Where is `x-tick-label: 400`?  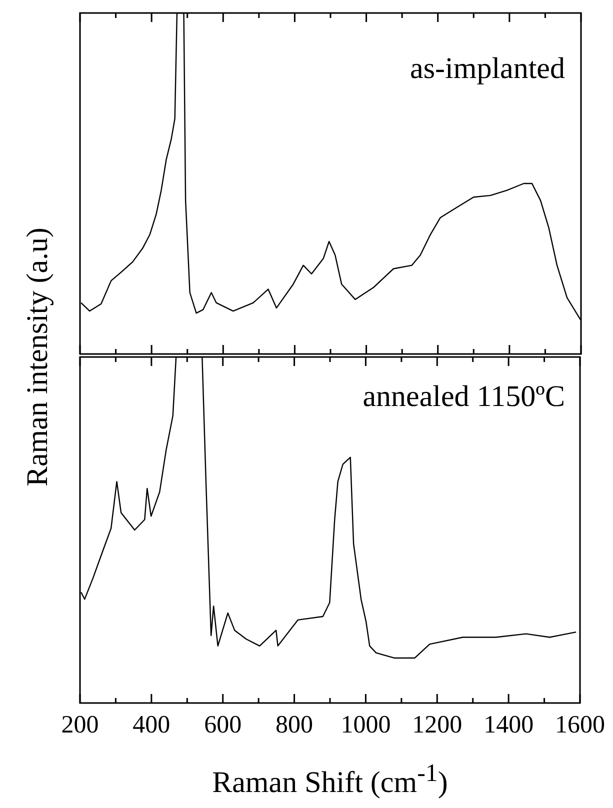 x-tick-label: 400 is located at coordinates (151, 725).